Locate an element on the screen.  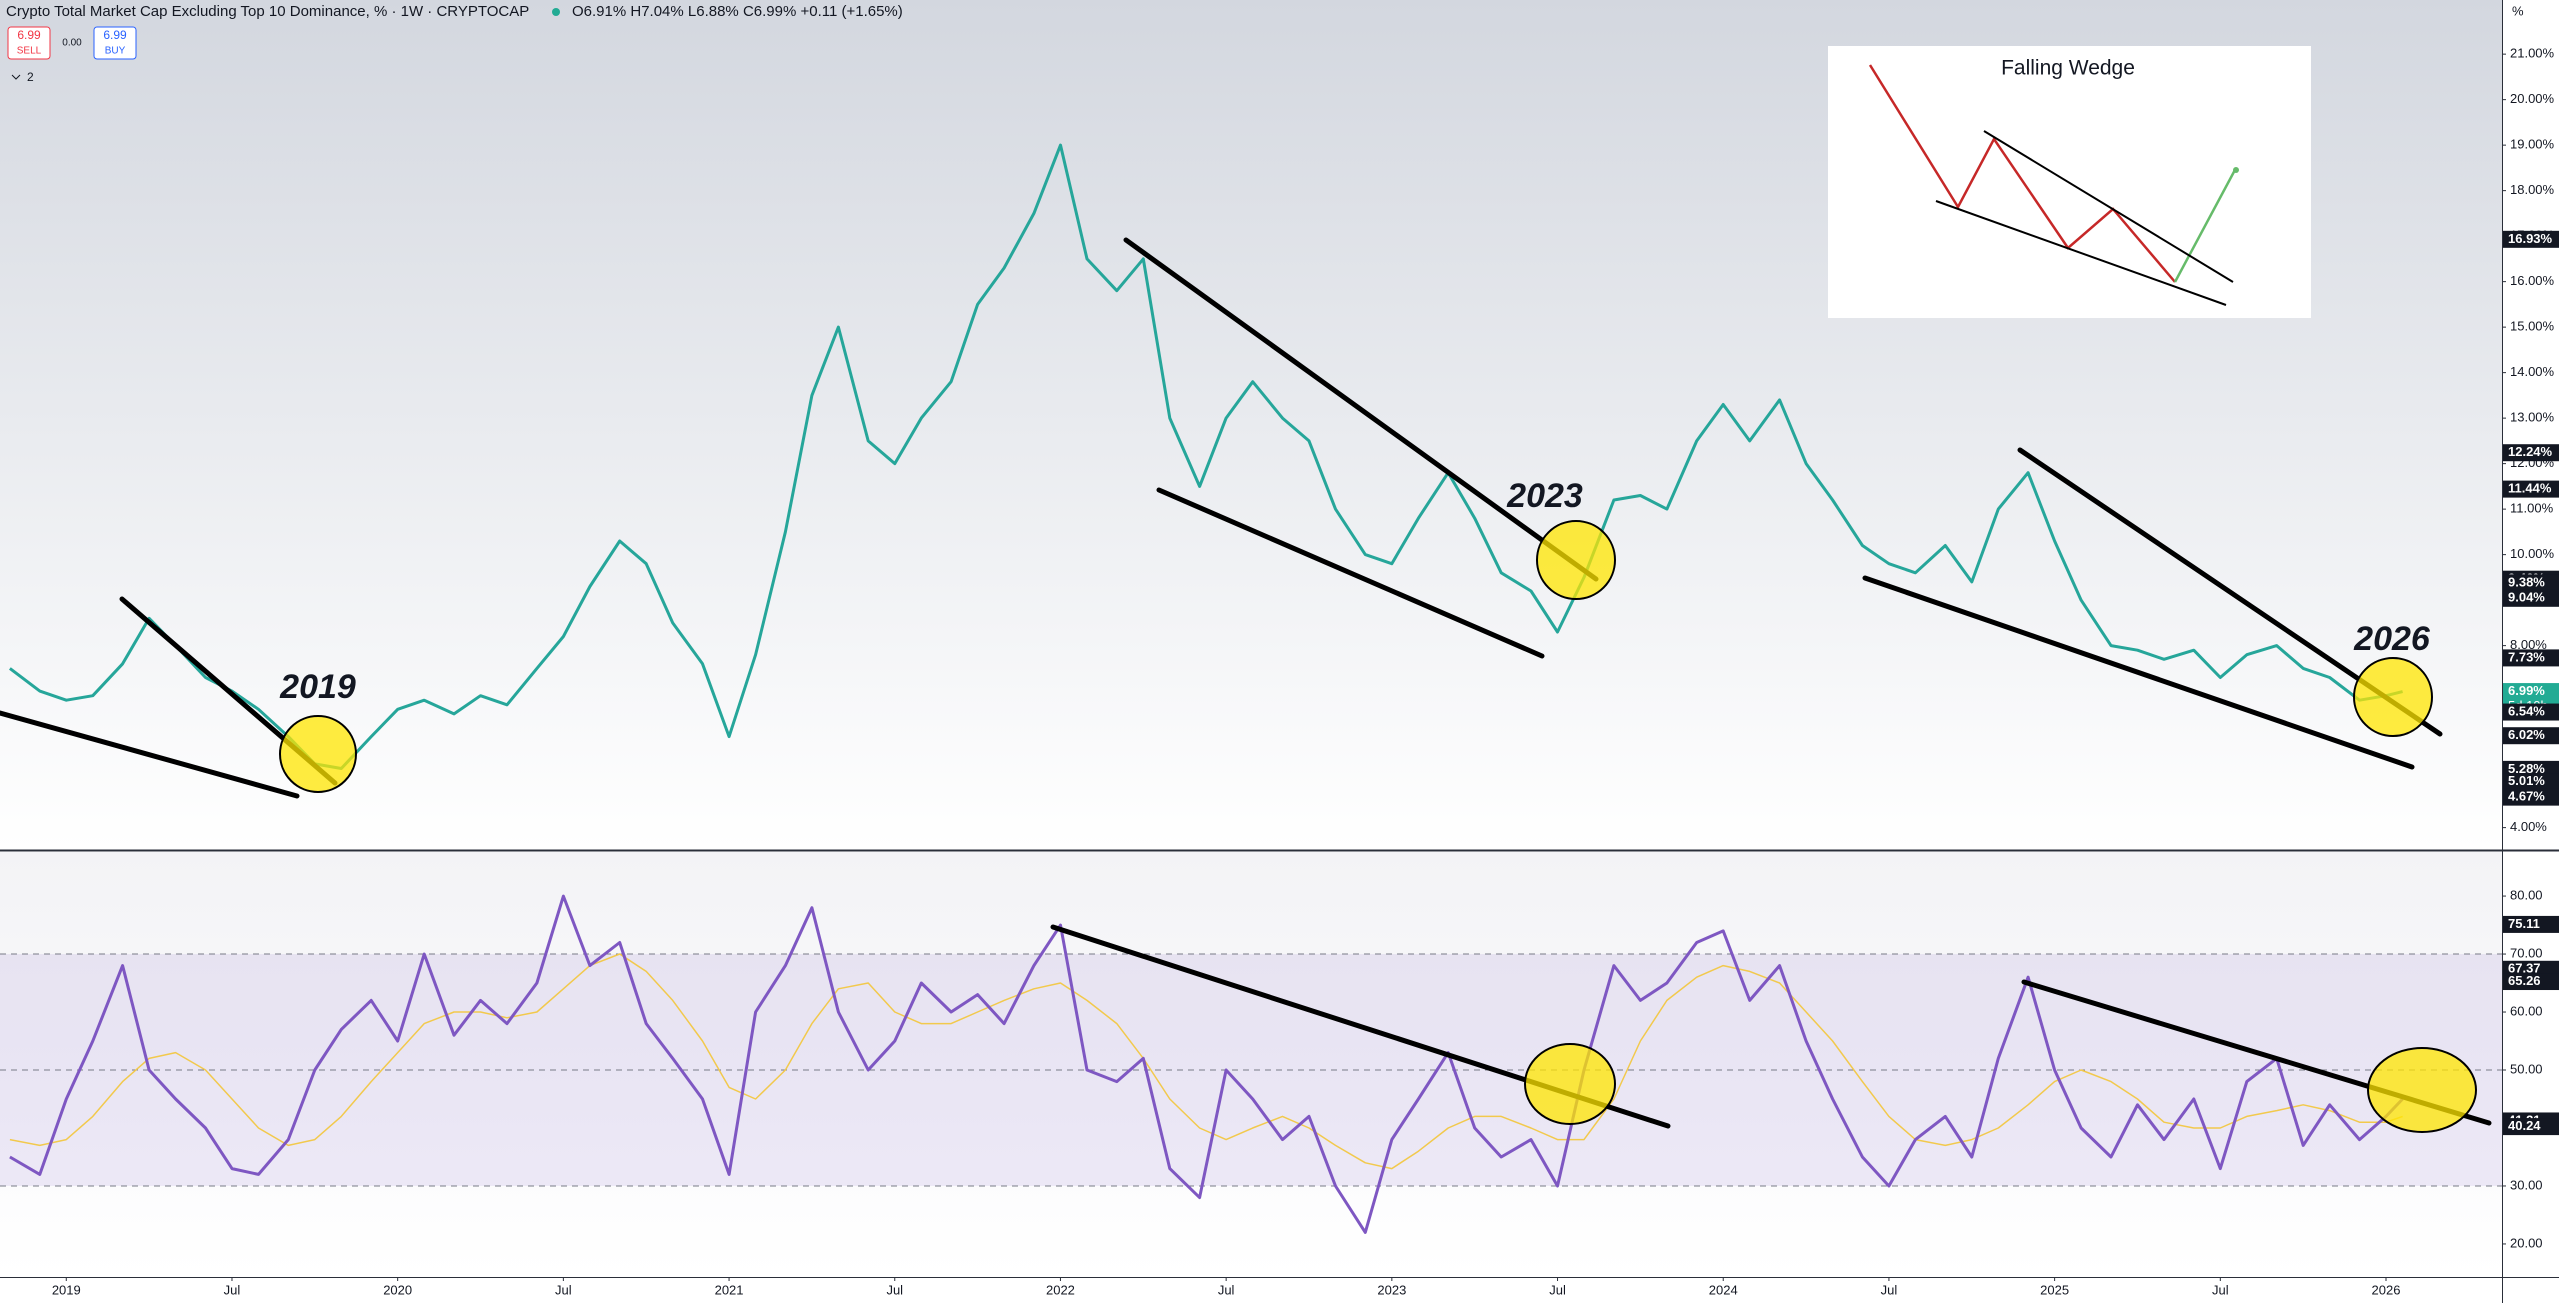
axis-marker-label: 9.04% is located at coordinates (2526, 597).